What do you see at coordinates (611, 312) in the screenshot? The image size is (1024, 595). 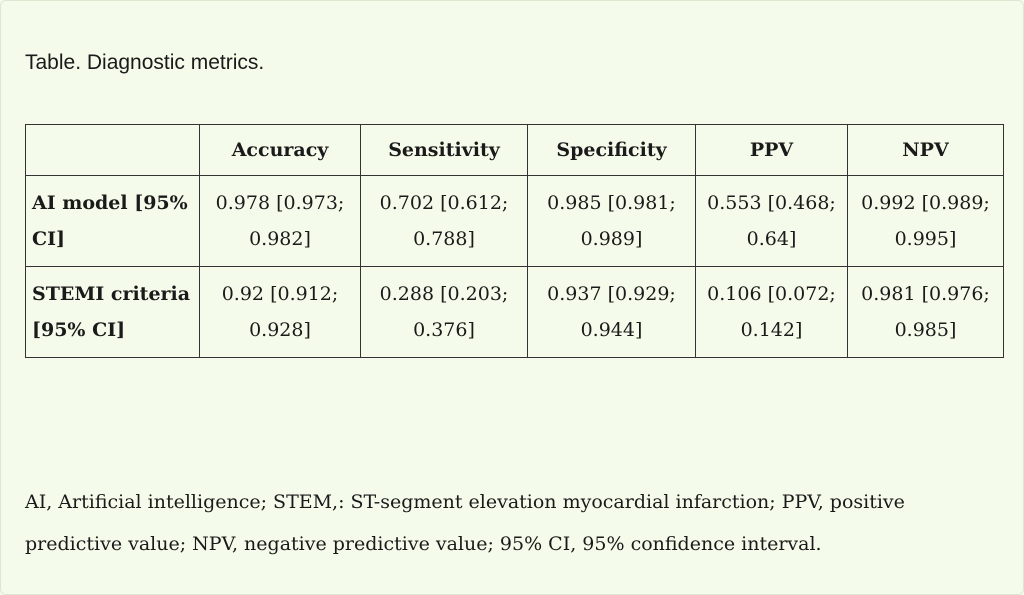 I see `table-cell: 0.937 [0.929; 0.944]` at bounding box center [611, 312].